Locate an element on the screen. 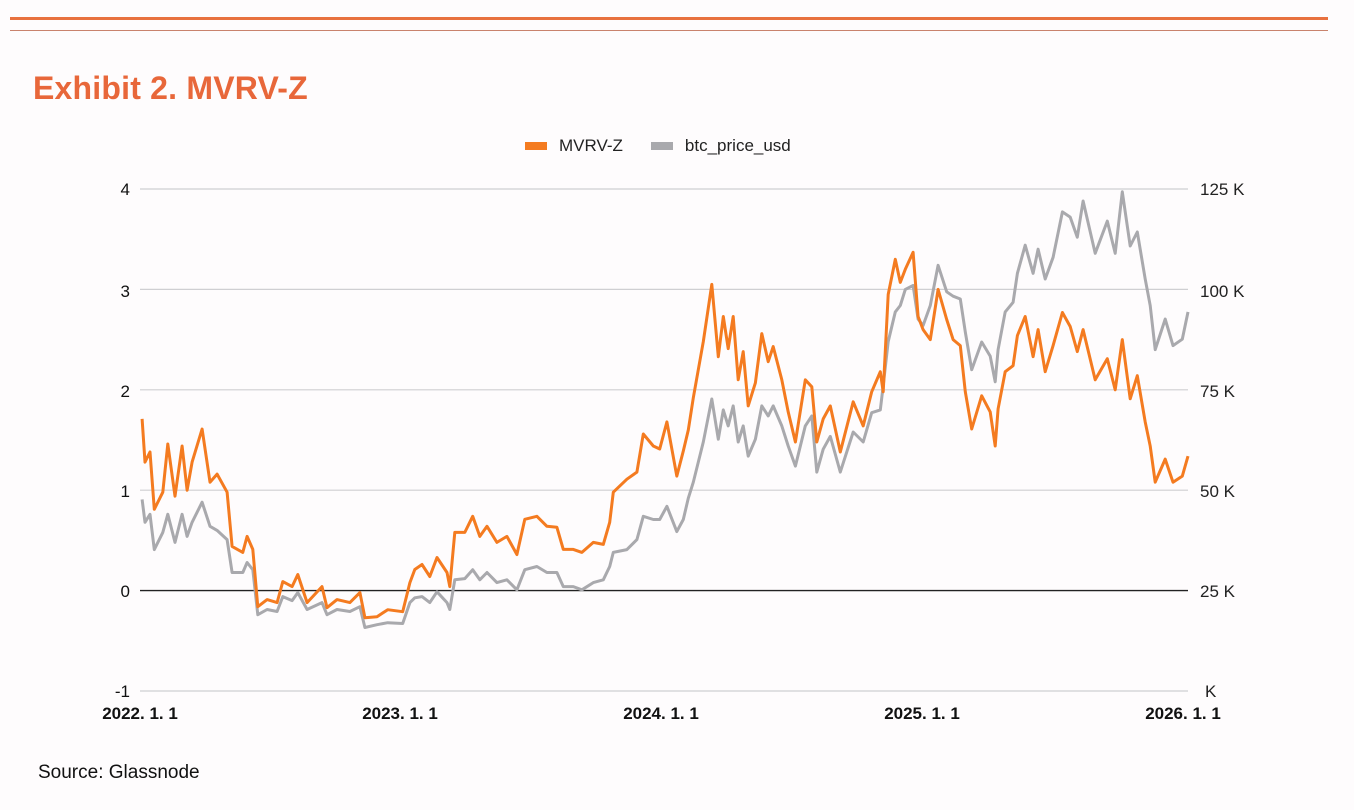 The width and height of the screenshot is (1354, 810). header-rule-thick is located at coordinates (669, 18).